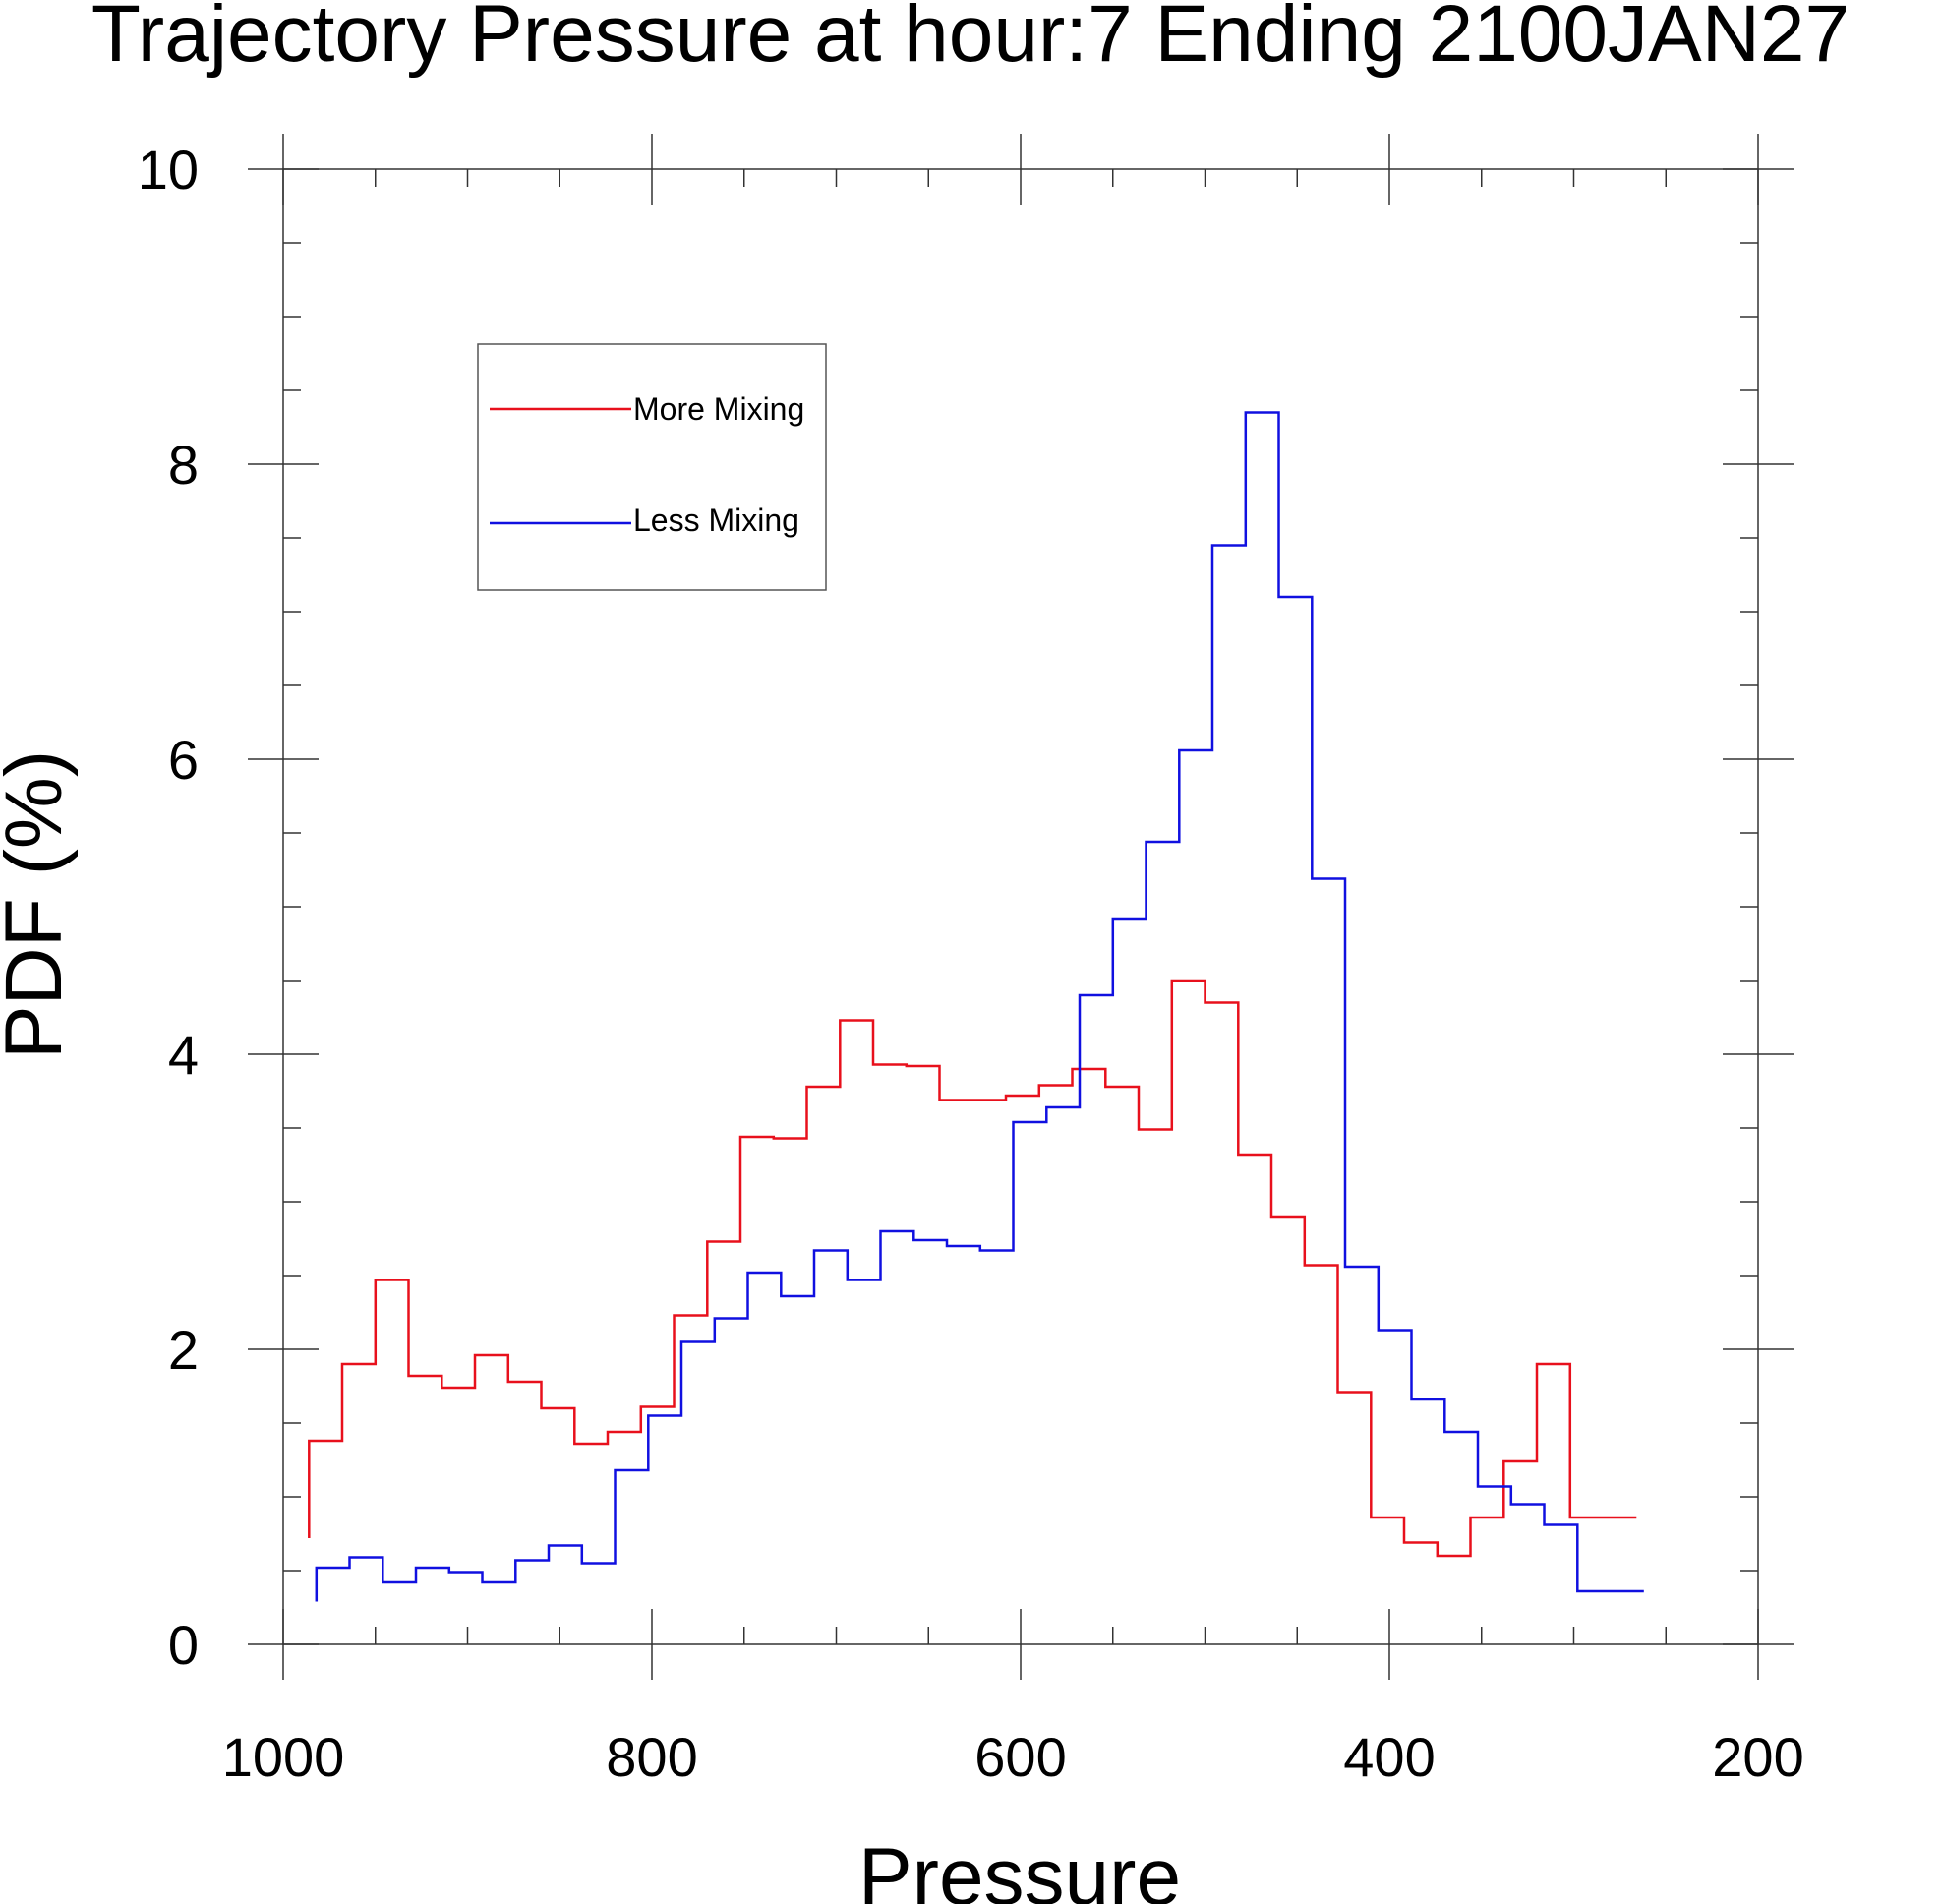 Image resolution: width=1941 pixels, height=1904 pixels. I want to click on x-tick-label: 200, so click(1757, 1757).